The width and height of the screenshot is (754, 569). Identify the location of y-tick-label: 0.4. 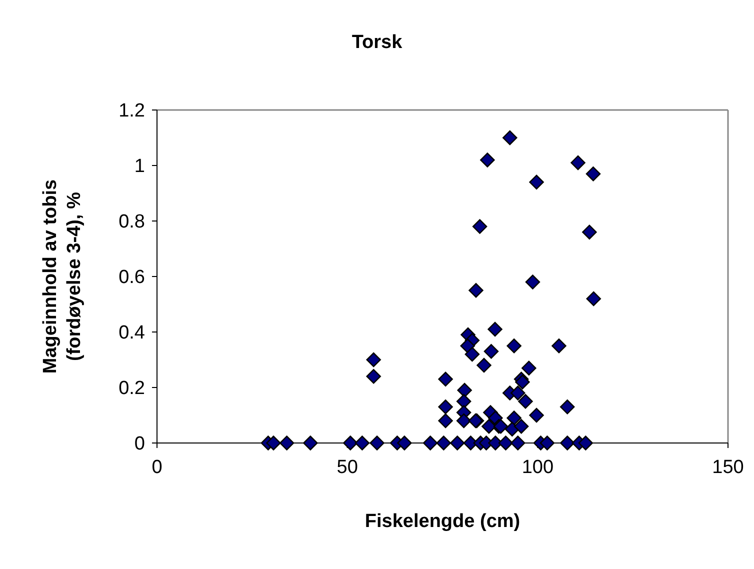
(132, 333).